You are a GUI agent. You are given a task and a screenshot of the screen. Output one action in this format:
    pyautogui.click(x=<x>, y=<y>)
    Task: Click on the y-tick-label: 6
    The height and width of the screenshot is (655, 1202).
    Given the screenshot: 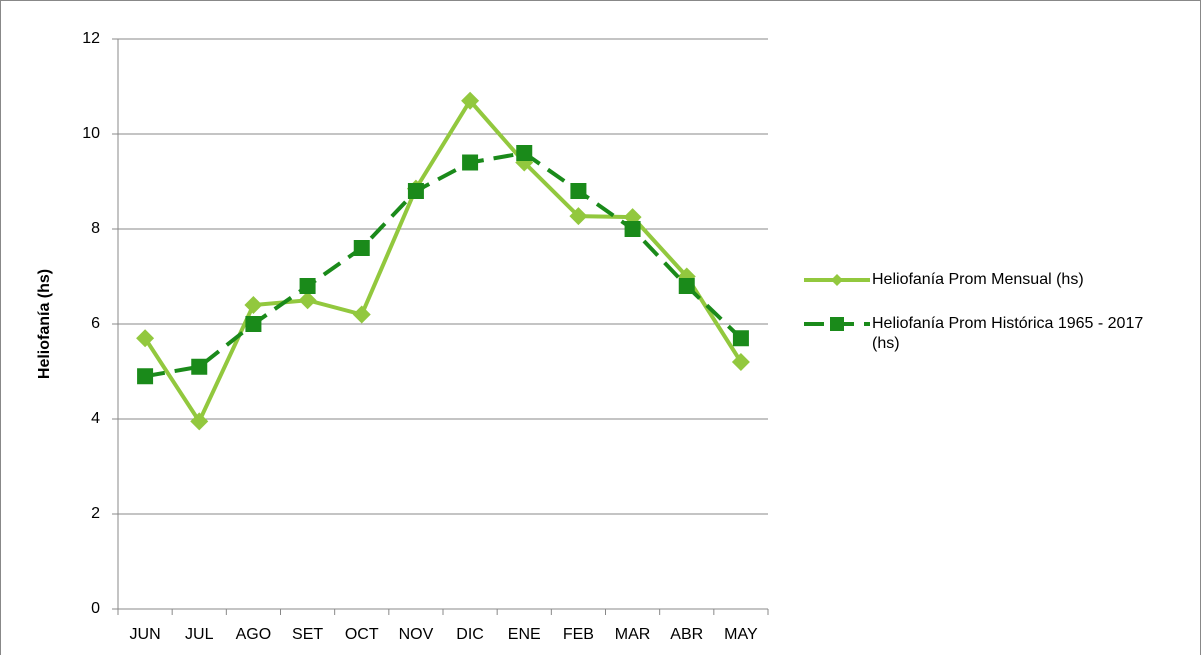 What is the action you would take?
    pyautogui.click(x=95, y=323)
    